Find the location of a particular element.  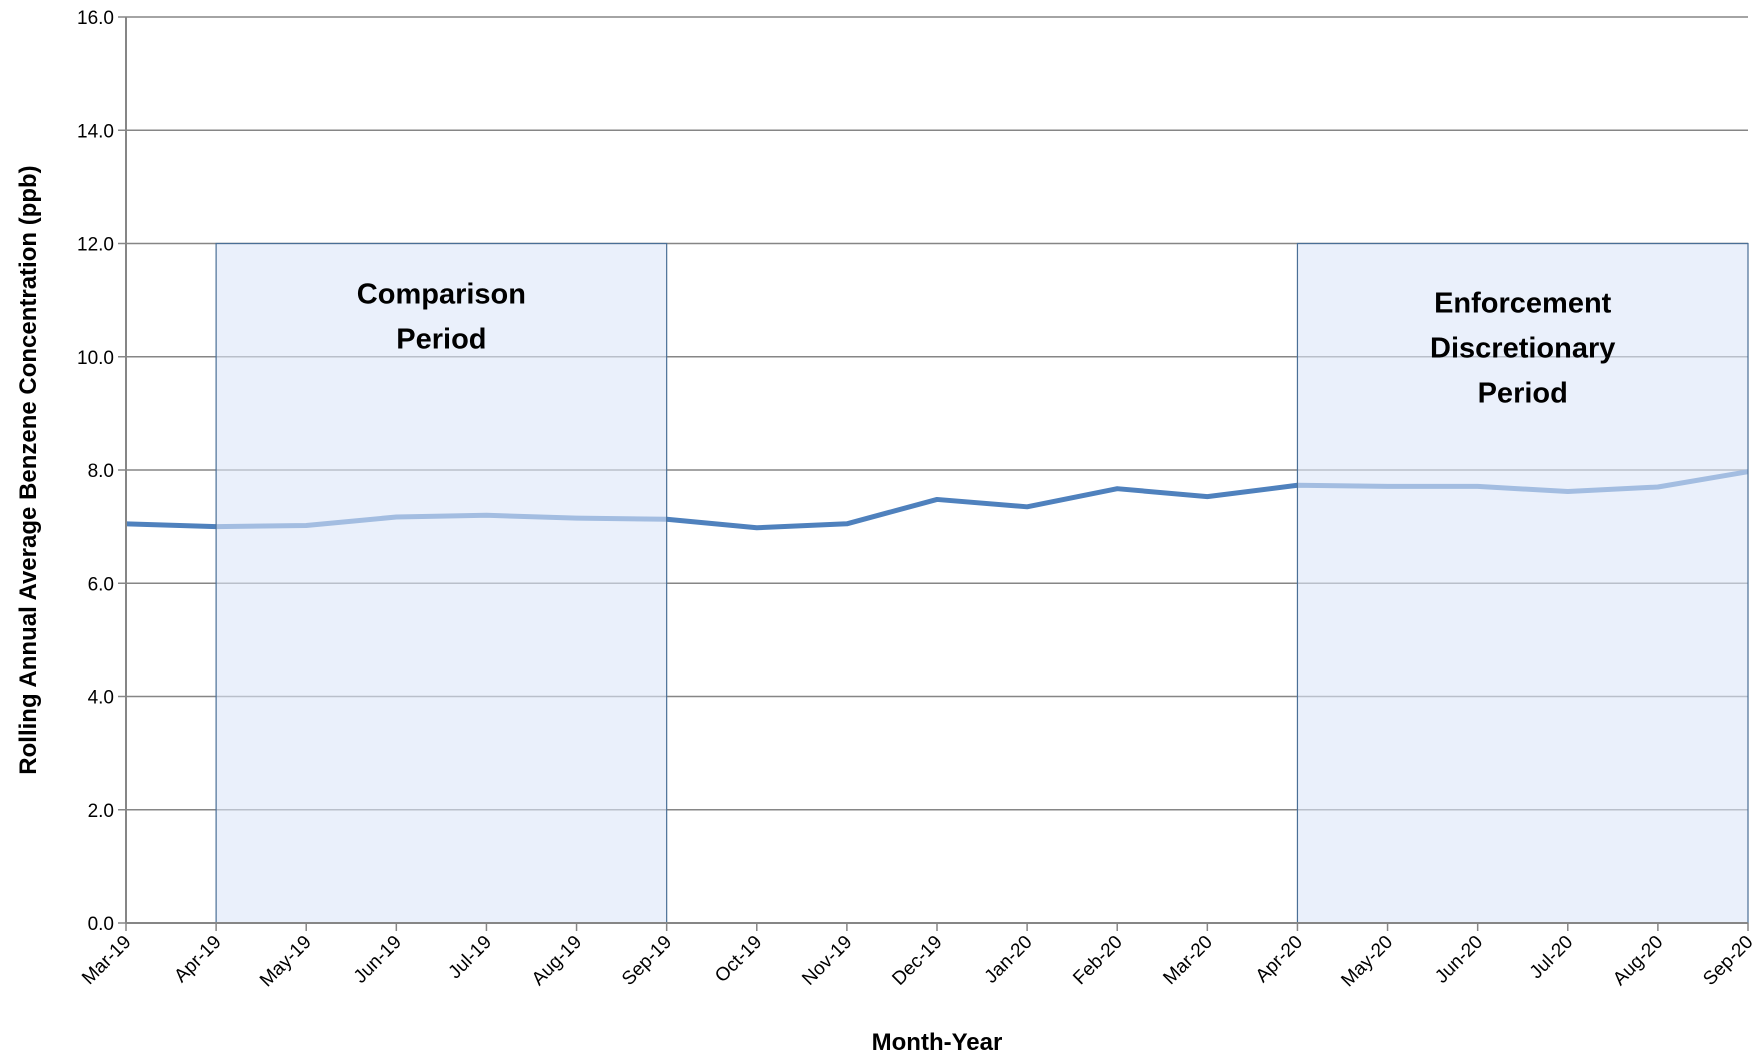

y-tick-label: 6.0 is located at coordinates (101, 584).